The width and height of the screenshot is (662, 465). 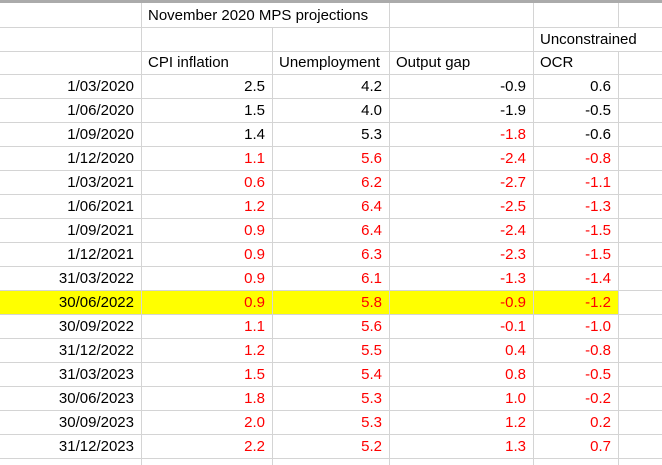 What do you see at coordinates (71, 183) in the screenshot?
I see `date-cell: 1/03/2021` at bounding box center [71, 183].